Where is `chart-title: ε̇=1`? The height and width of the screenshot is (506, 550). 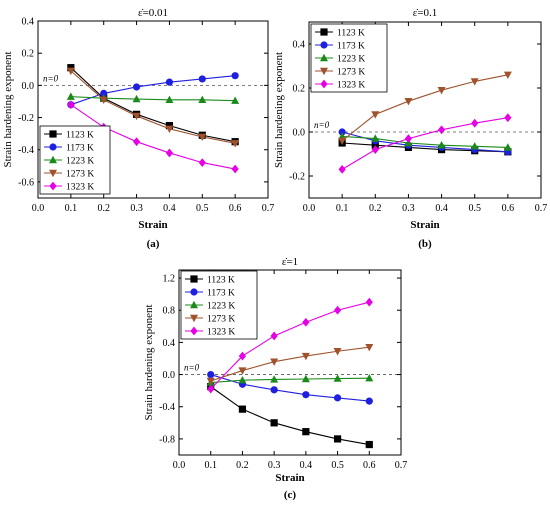
chart-title: ε̇=1 is located at coordinates (290, 262).